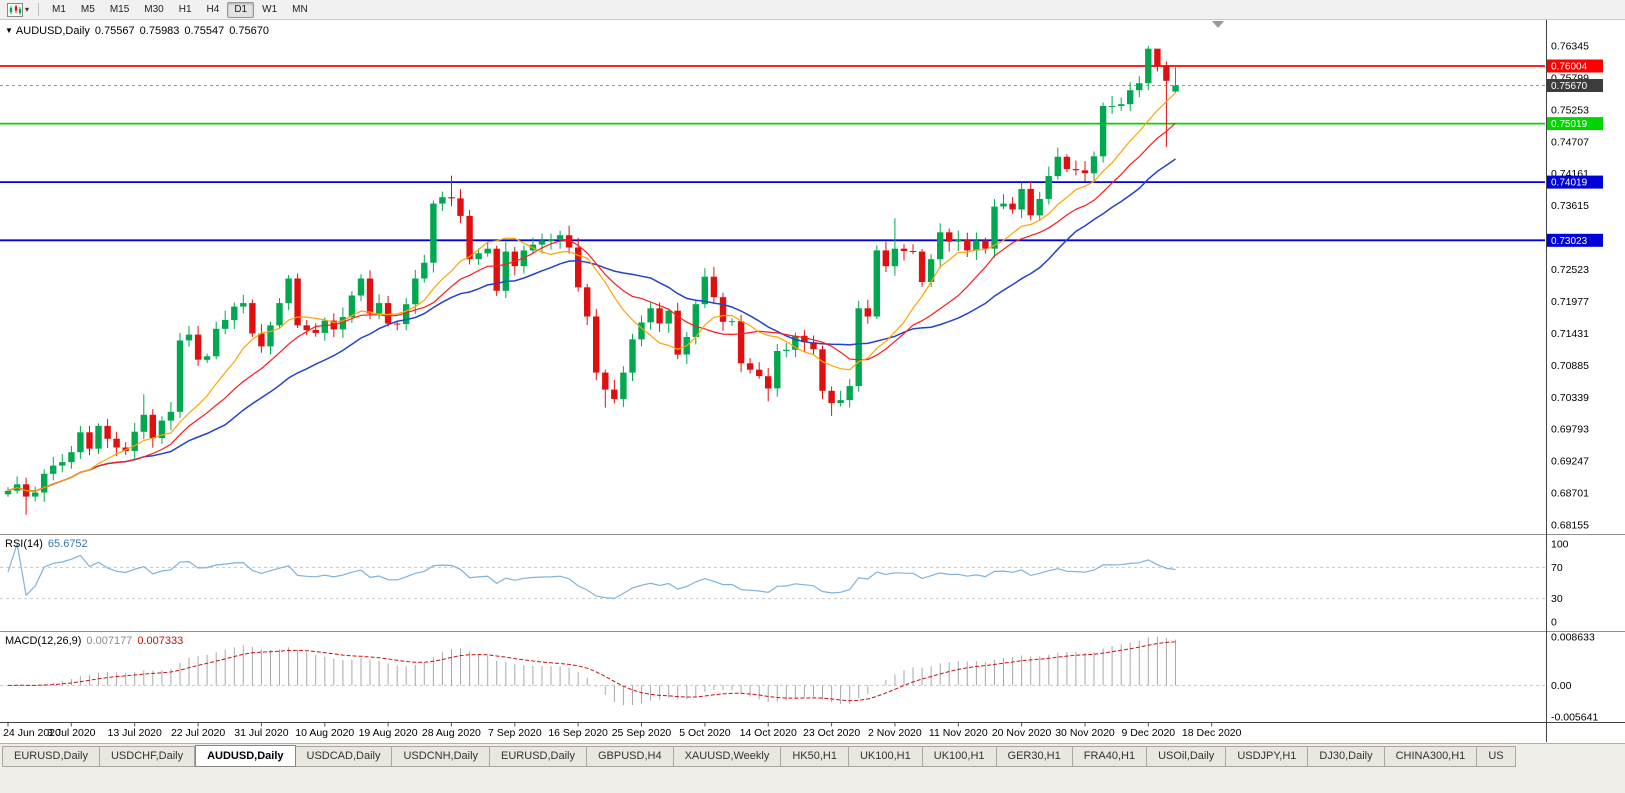  I want to click on timeframe-button-m1: M1, so click(59, 9).